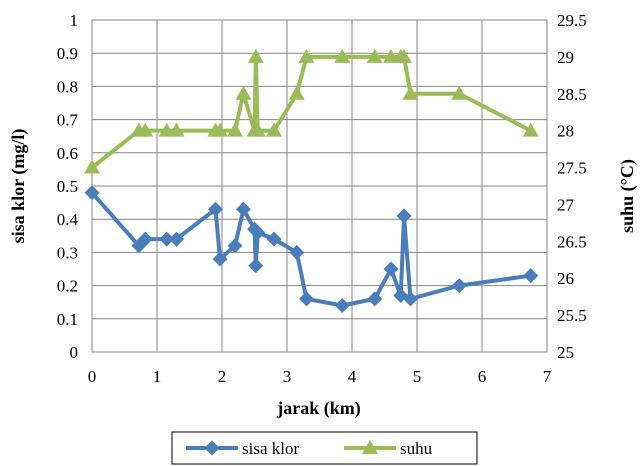 Image resolution: width=643 pixels, height=466 pixels. I want to click on y-right-tick-label: 28.5, so click(572, 94).